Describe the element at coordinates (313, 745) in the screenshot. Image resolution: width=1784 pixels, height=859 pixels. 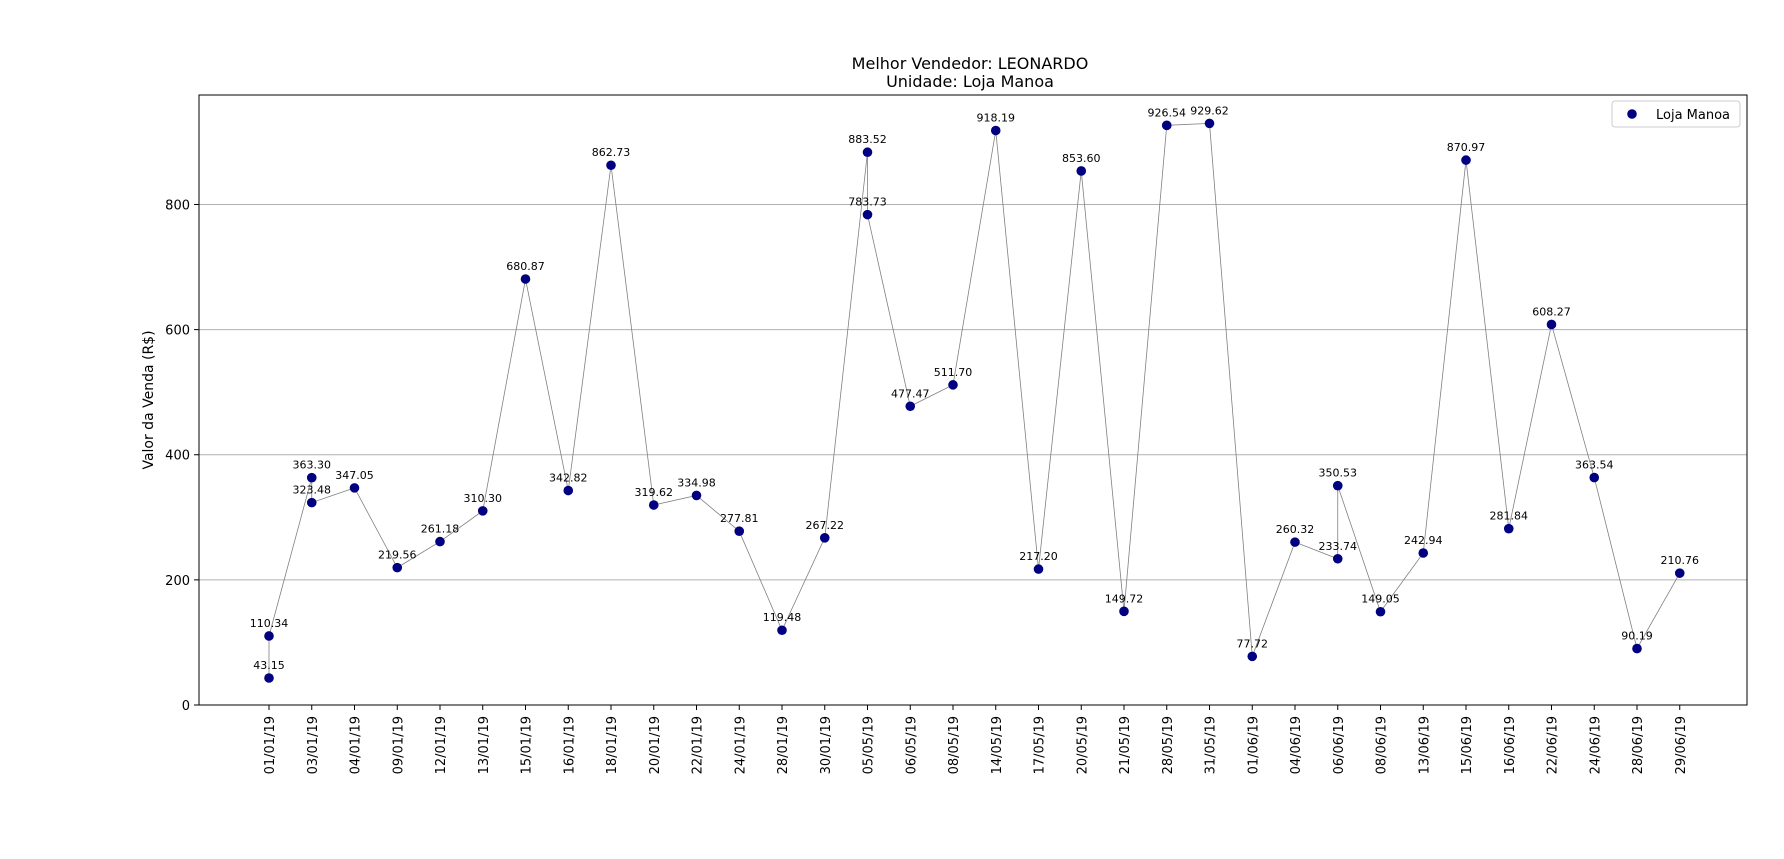
I see `x-tick-label: 03/01/19` at that location.